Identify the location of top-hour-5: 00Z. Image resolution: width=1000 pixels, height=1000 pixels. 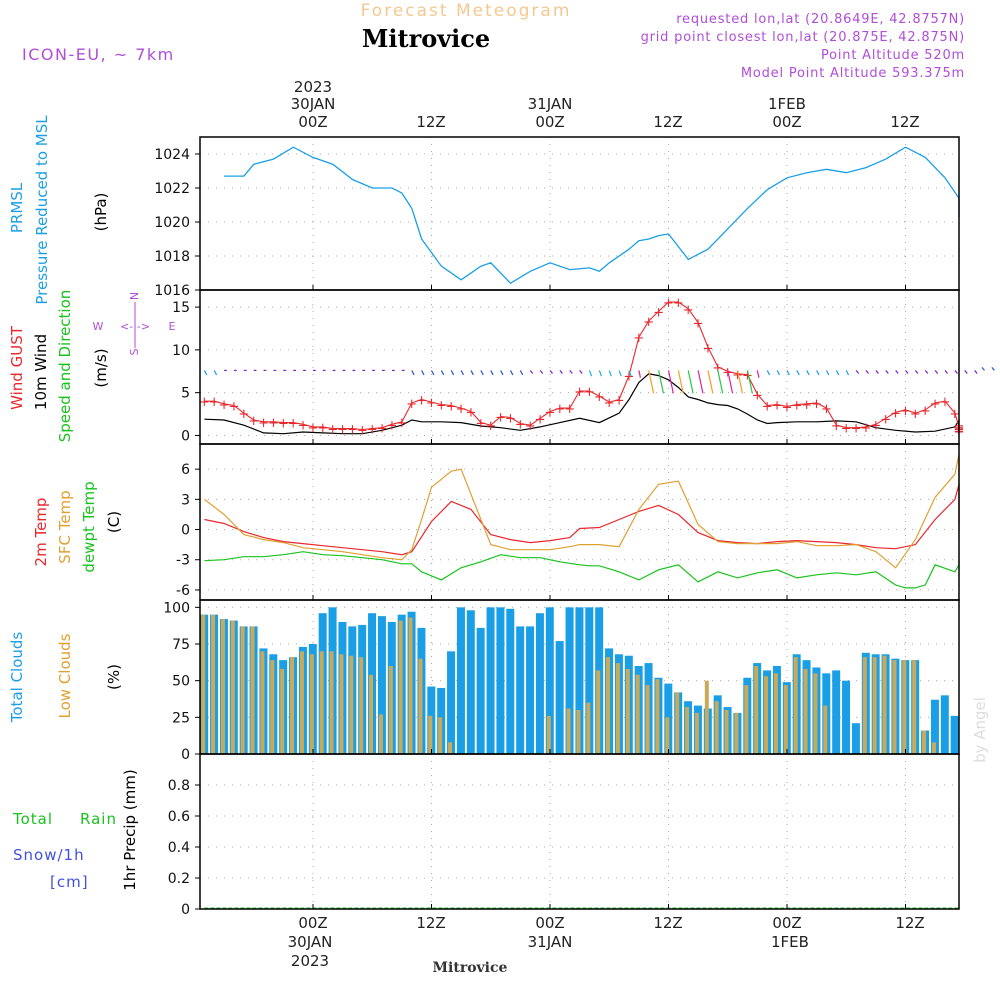
(786, 122).